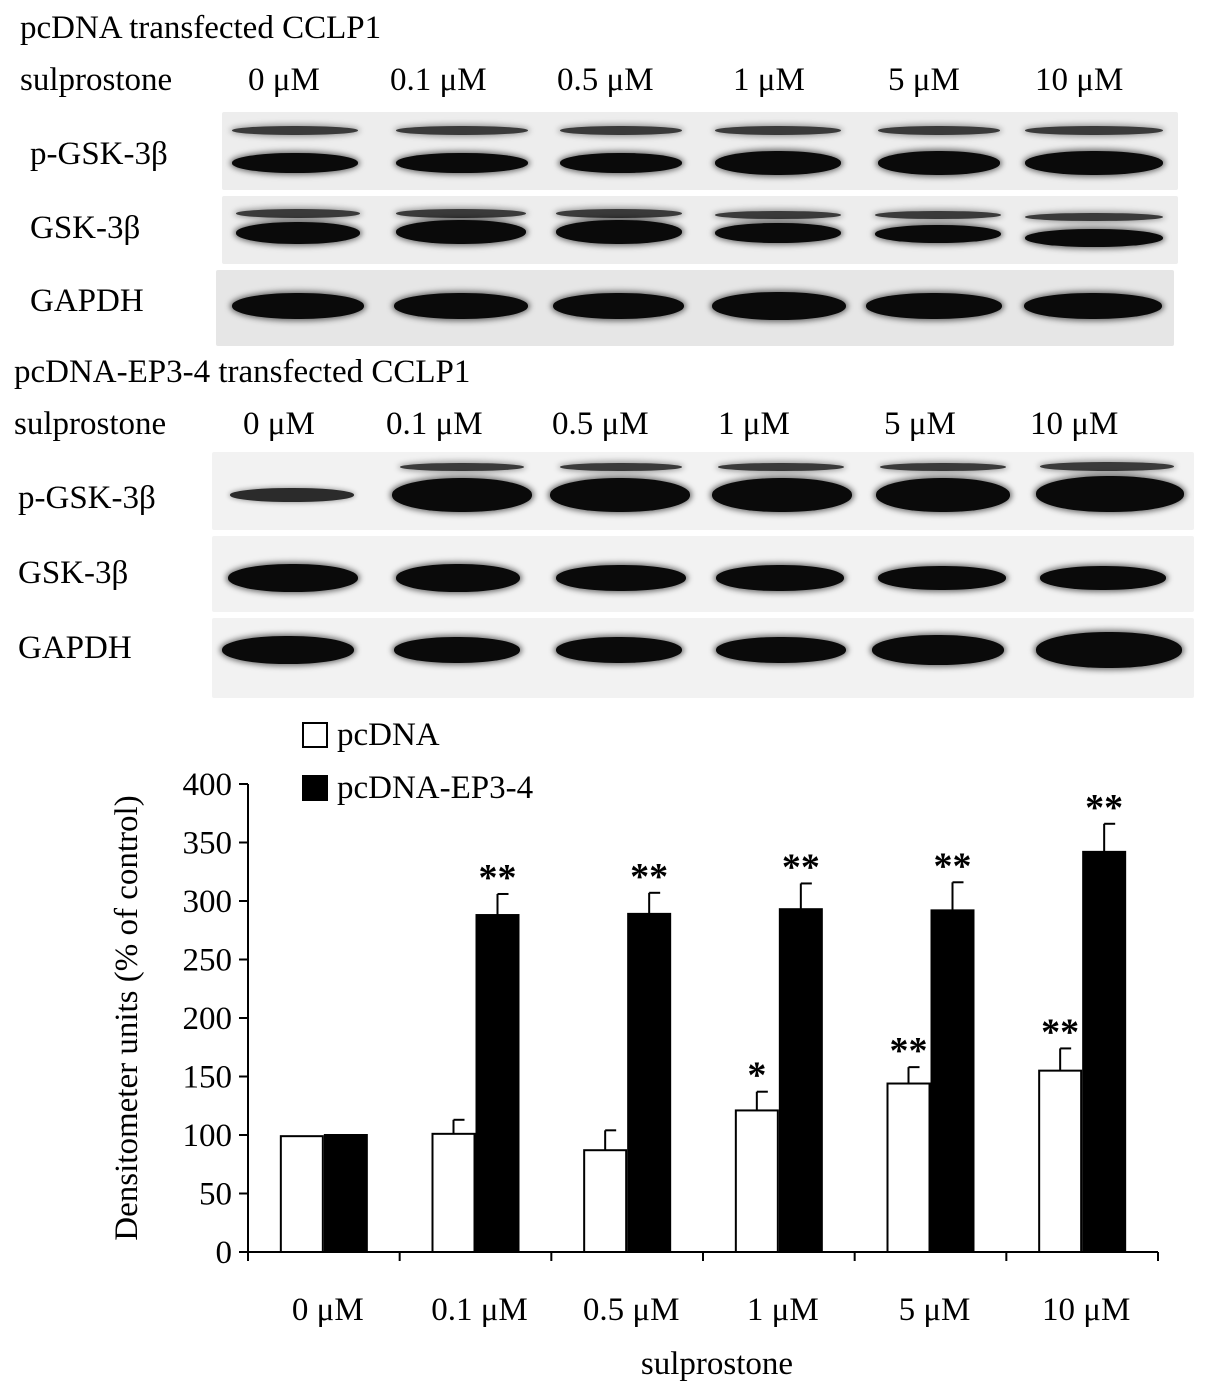  Describe the element at coordinates (695, 308) in the screenshot. I see `panel1-blot-gapdh` at that location.